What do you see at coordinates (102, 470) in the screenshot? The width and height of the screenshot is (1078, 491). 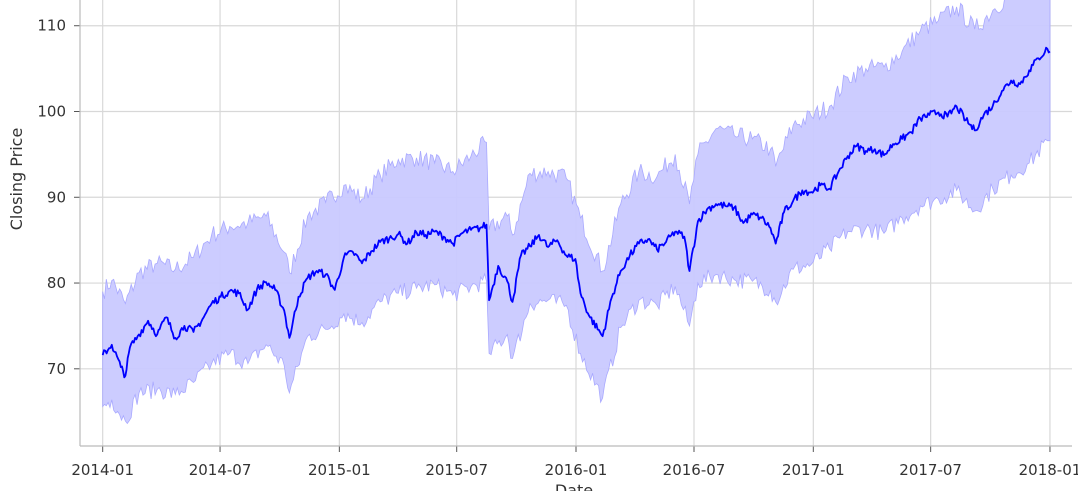 I see `x-tick-label: 2014-01` at bounding box center [102, 470].